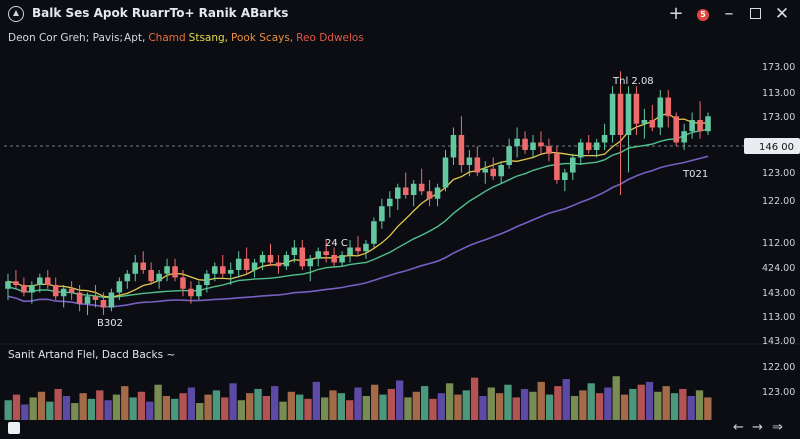 The image size is (800, 439). Describe the element at coordinates (778, 268) in the screenshot. I see `y-axis-label: 424.00` at that location.